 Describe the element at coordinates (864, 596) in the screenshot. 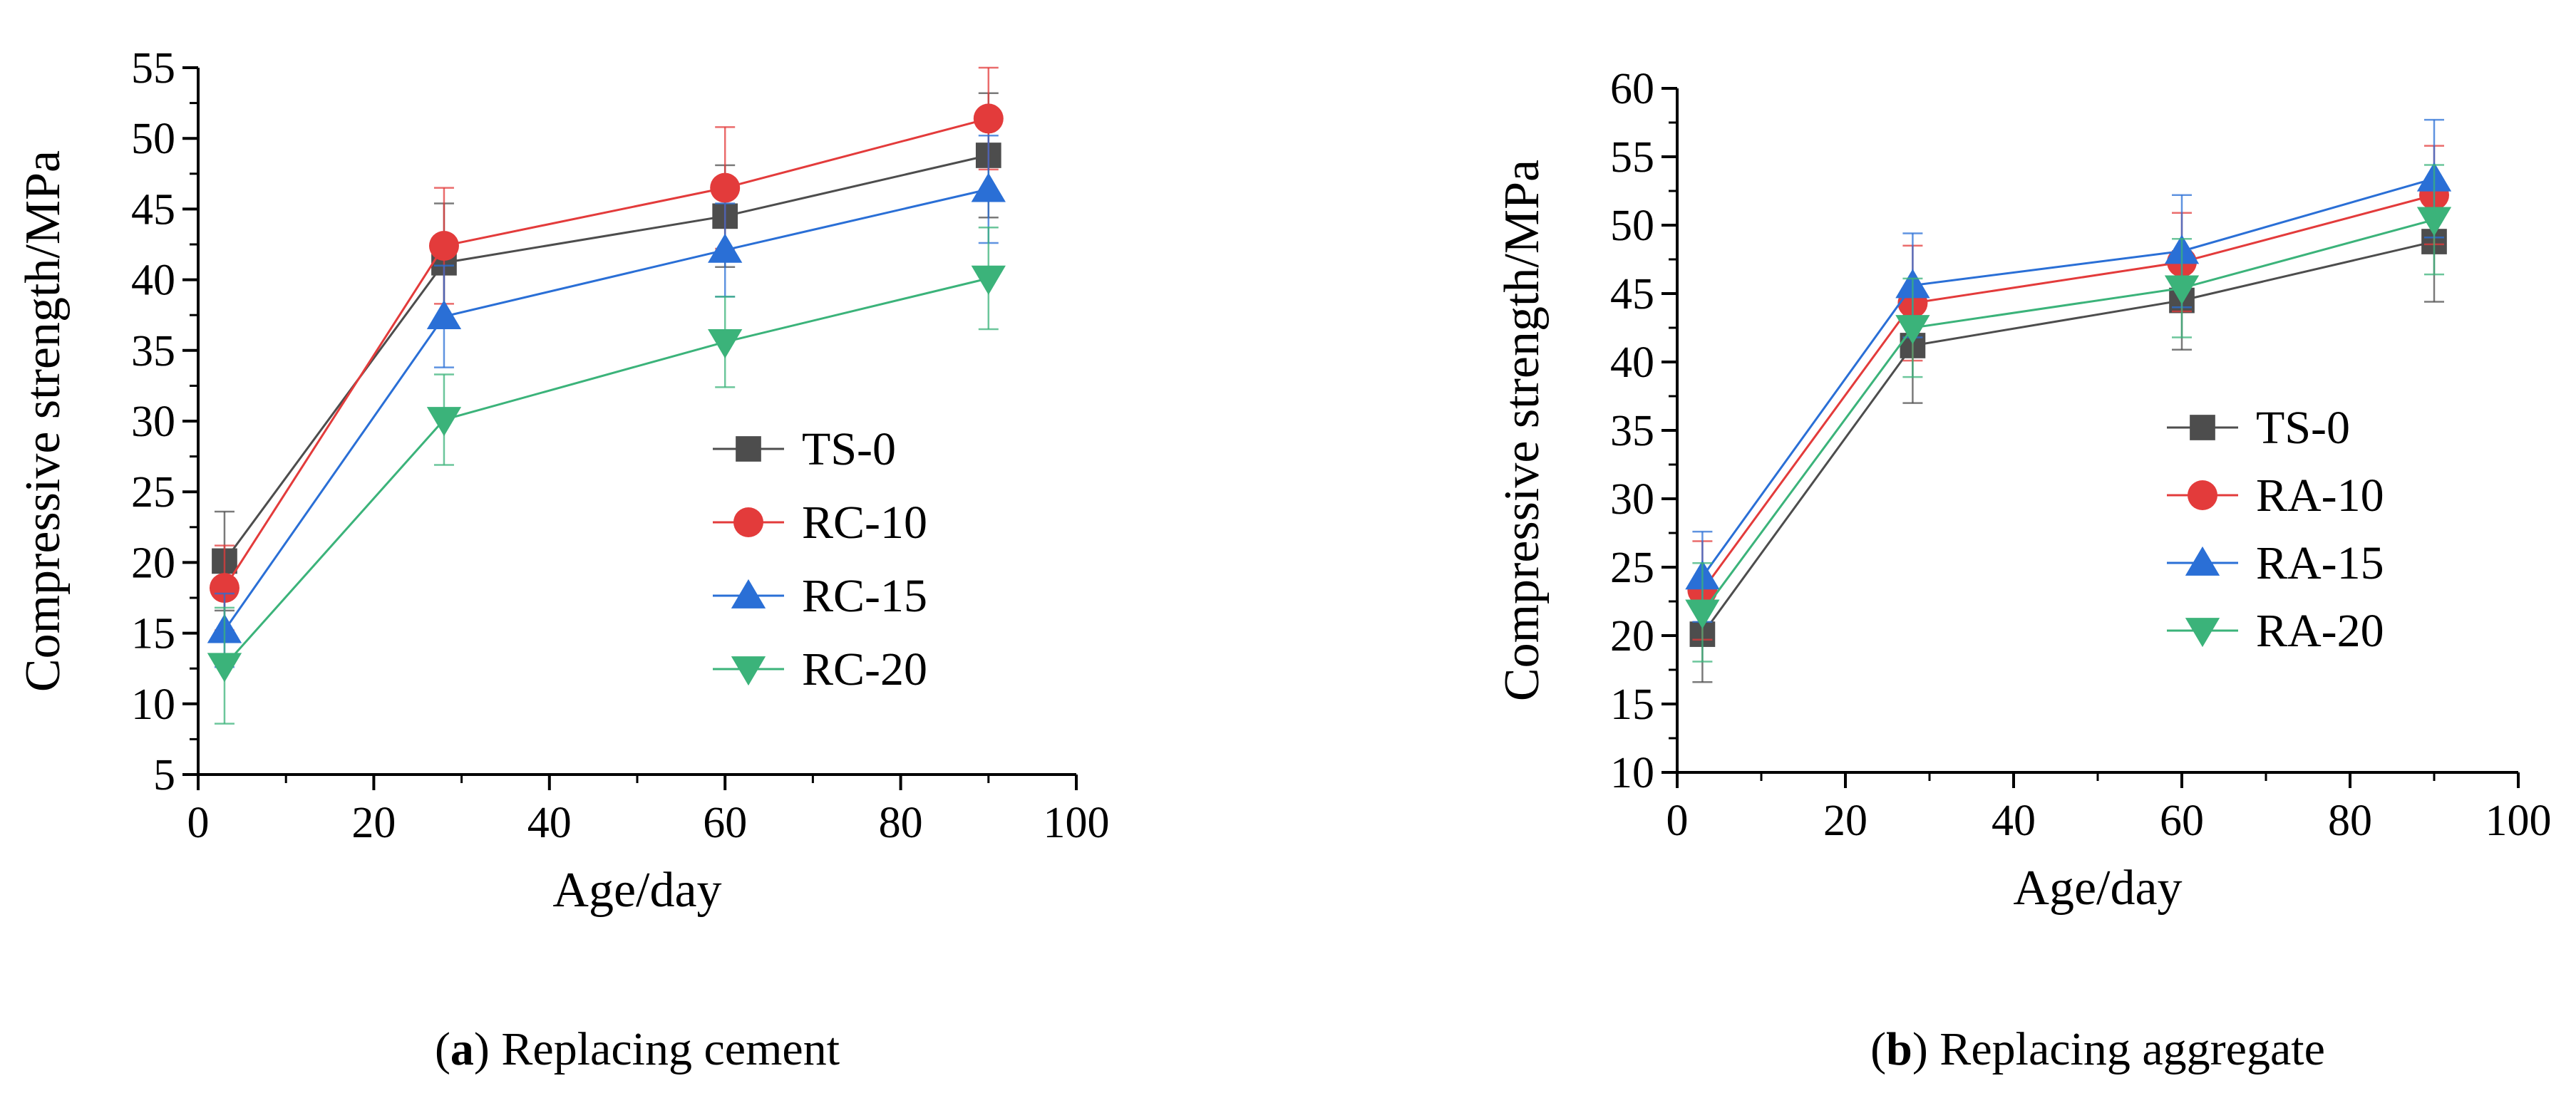

I see `legend-label: RC-15` at that location.